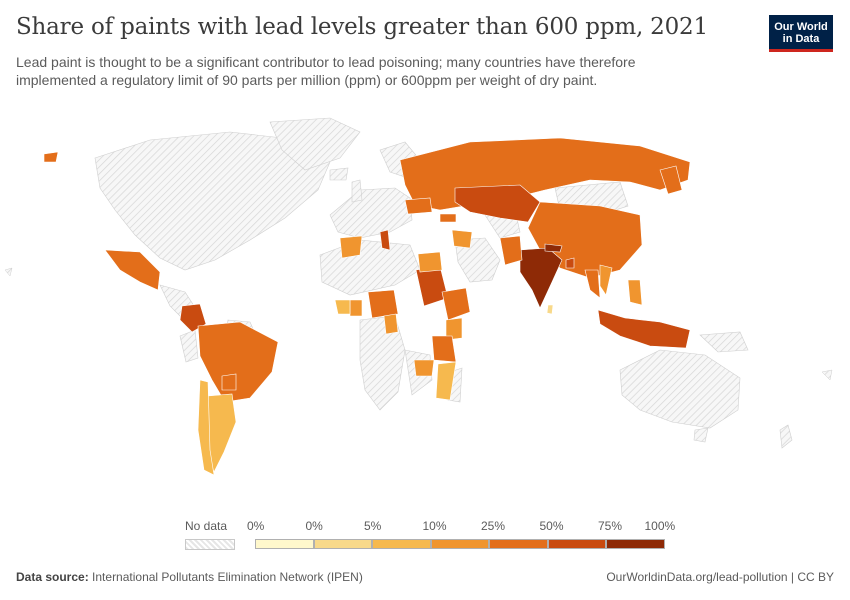  Describe the element at coordinates (456, 304) in the screenshot. I see `country-ethiopia` at that location.